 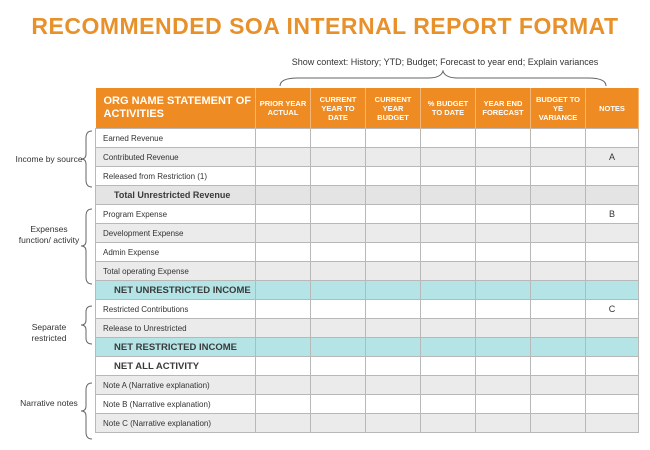 I want to click on group-label-narrative: Narrative notes, so click(x=49, y=403).